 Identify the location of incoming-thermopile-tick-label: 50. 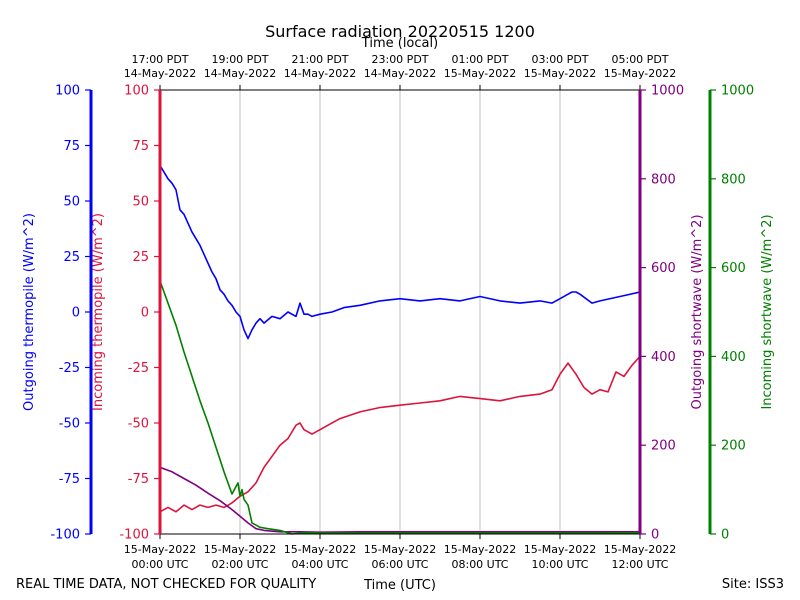
(140, 202).